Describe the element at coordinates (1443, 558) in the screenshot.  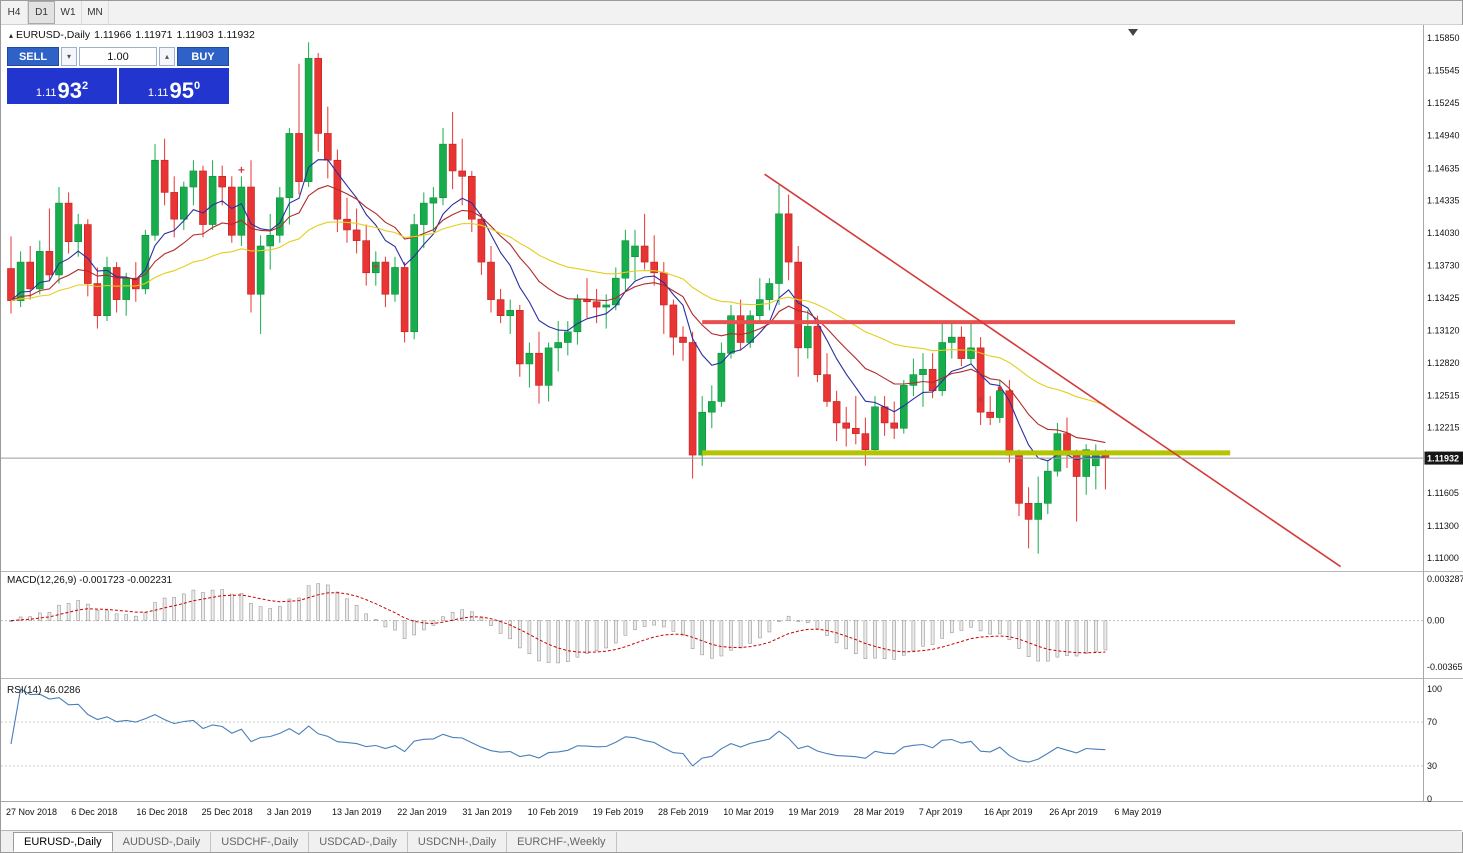
I see `svg-text: 1.11000` at that location.